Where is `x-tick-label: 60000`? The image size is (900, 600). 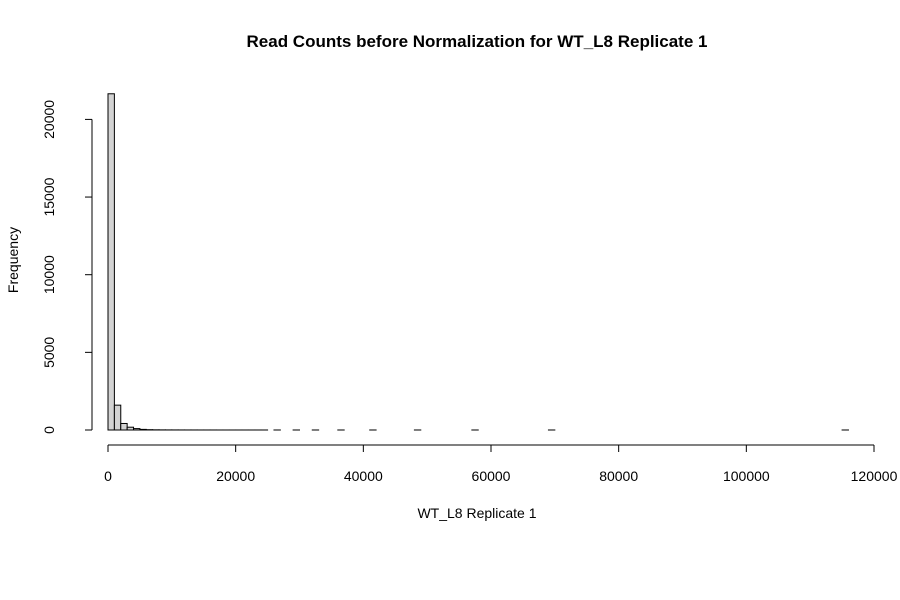
x-tick-label: 60000 is located at coordinates (491, 476).